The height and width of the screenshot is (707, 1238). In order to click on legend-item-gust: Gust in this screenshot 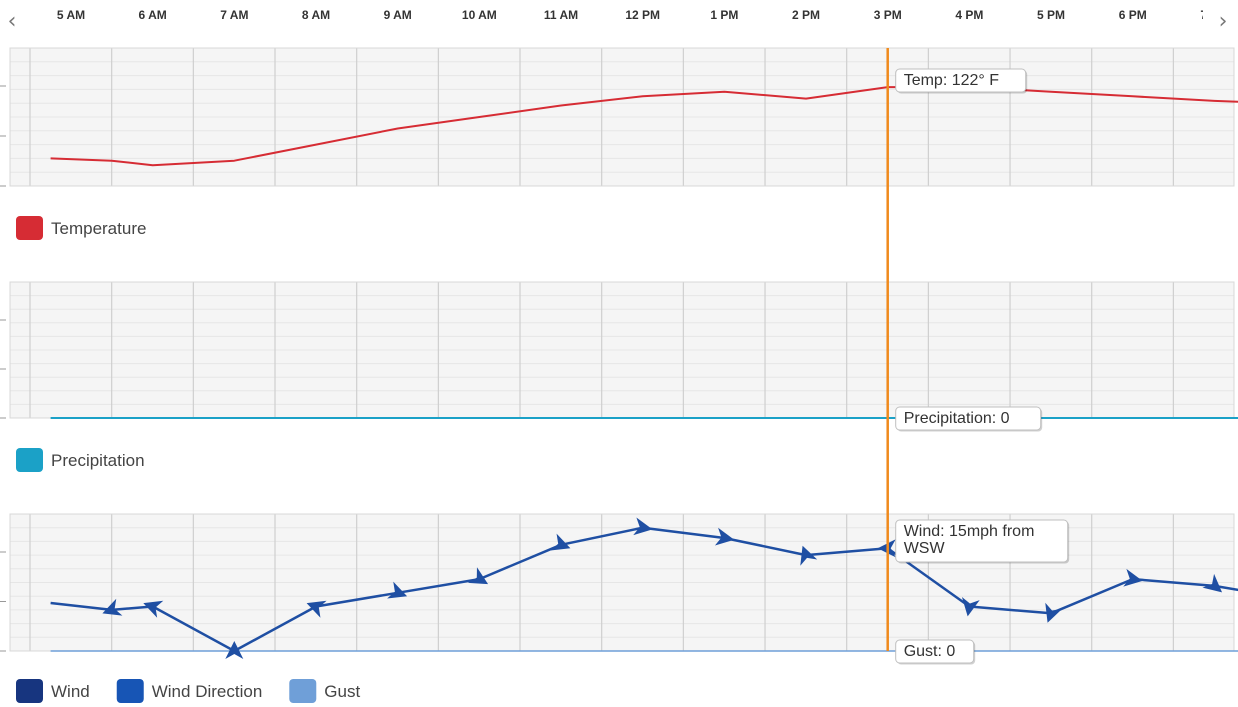, I will do `click(324, 691)`.